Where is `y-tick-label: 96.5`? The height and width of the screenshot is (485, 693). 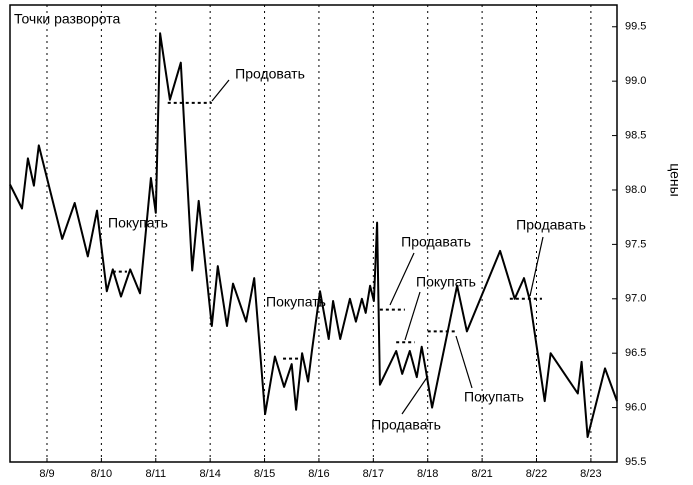 y-tick-label: 96.5 is located at coordinates (635, 353).